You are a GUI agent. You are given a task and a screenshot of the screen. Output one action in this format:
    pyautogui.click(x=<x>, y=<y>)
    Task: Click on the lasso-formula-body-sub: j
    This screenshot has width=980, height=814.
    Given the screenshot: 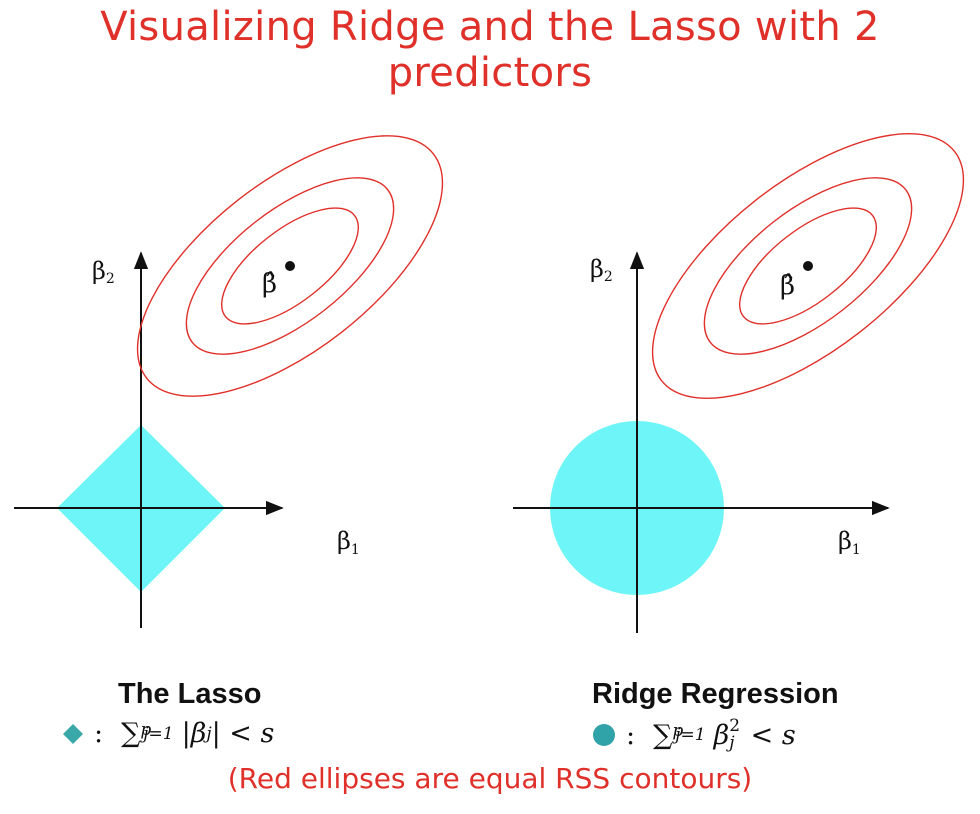 What is the action you would take?
    pyautogui.click(x=209, y=733)
    